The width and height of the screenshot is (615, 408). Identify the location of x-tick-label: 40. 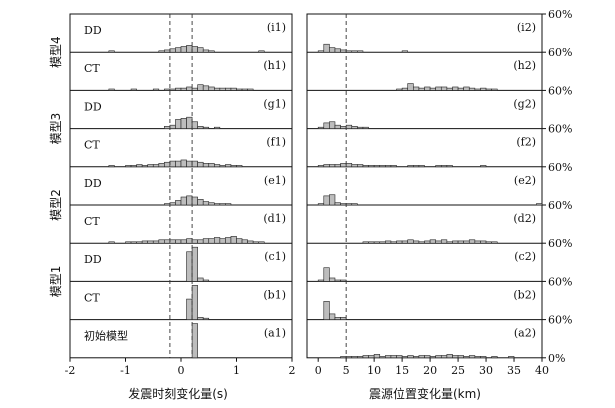
(542, 370).